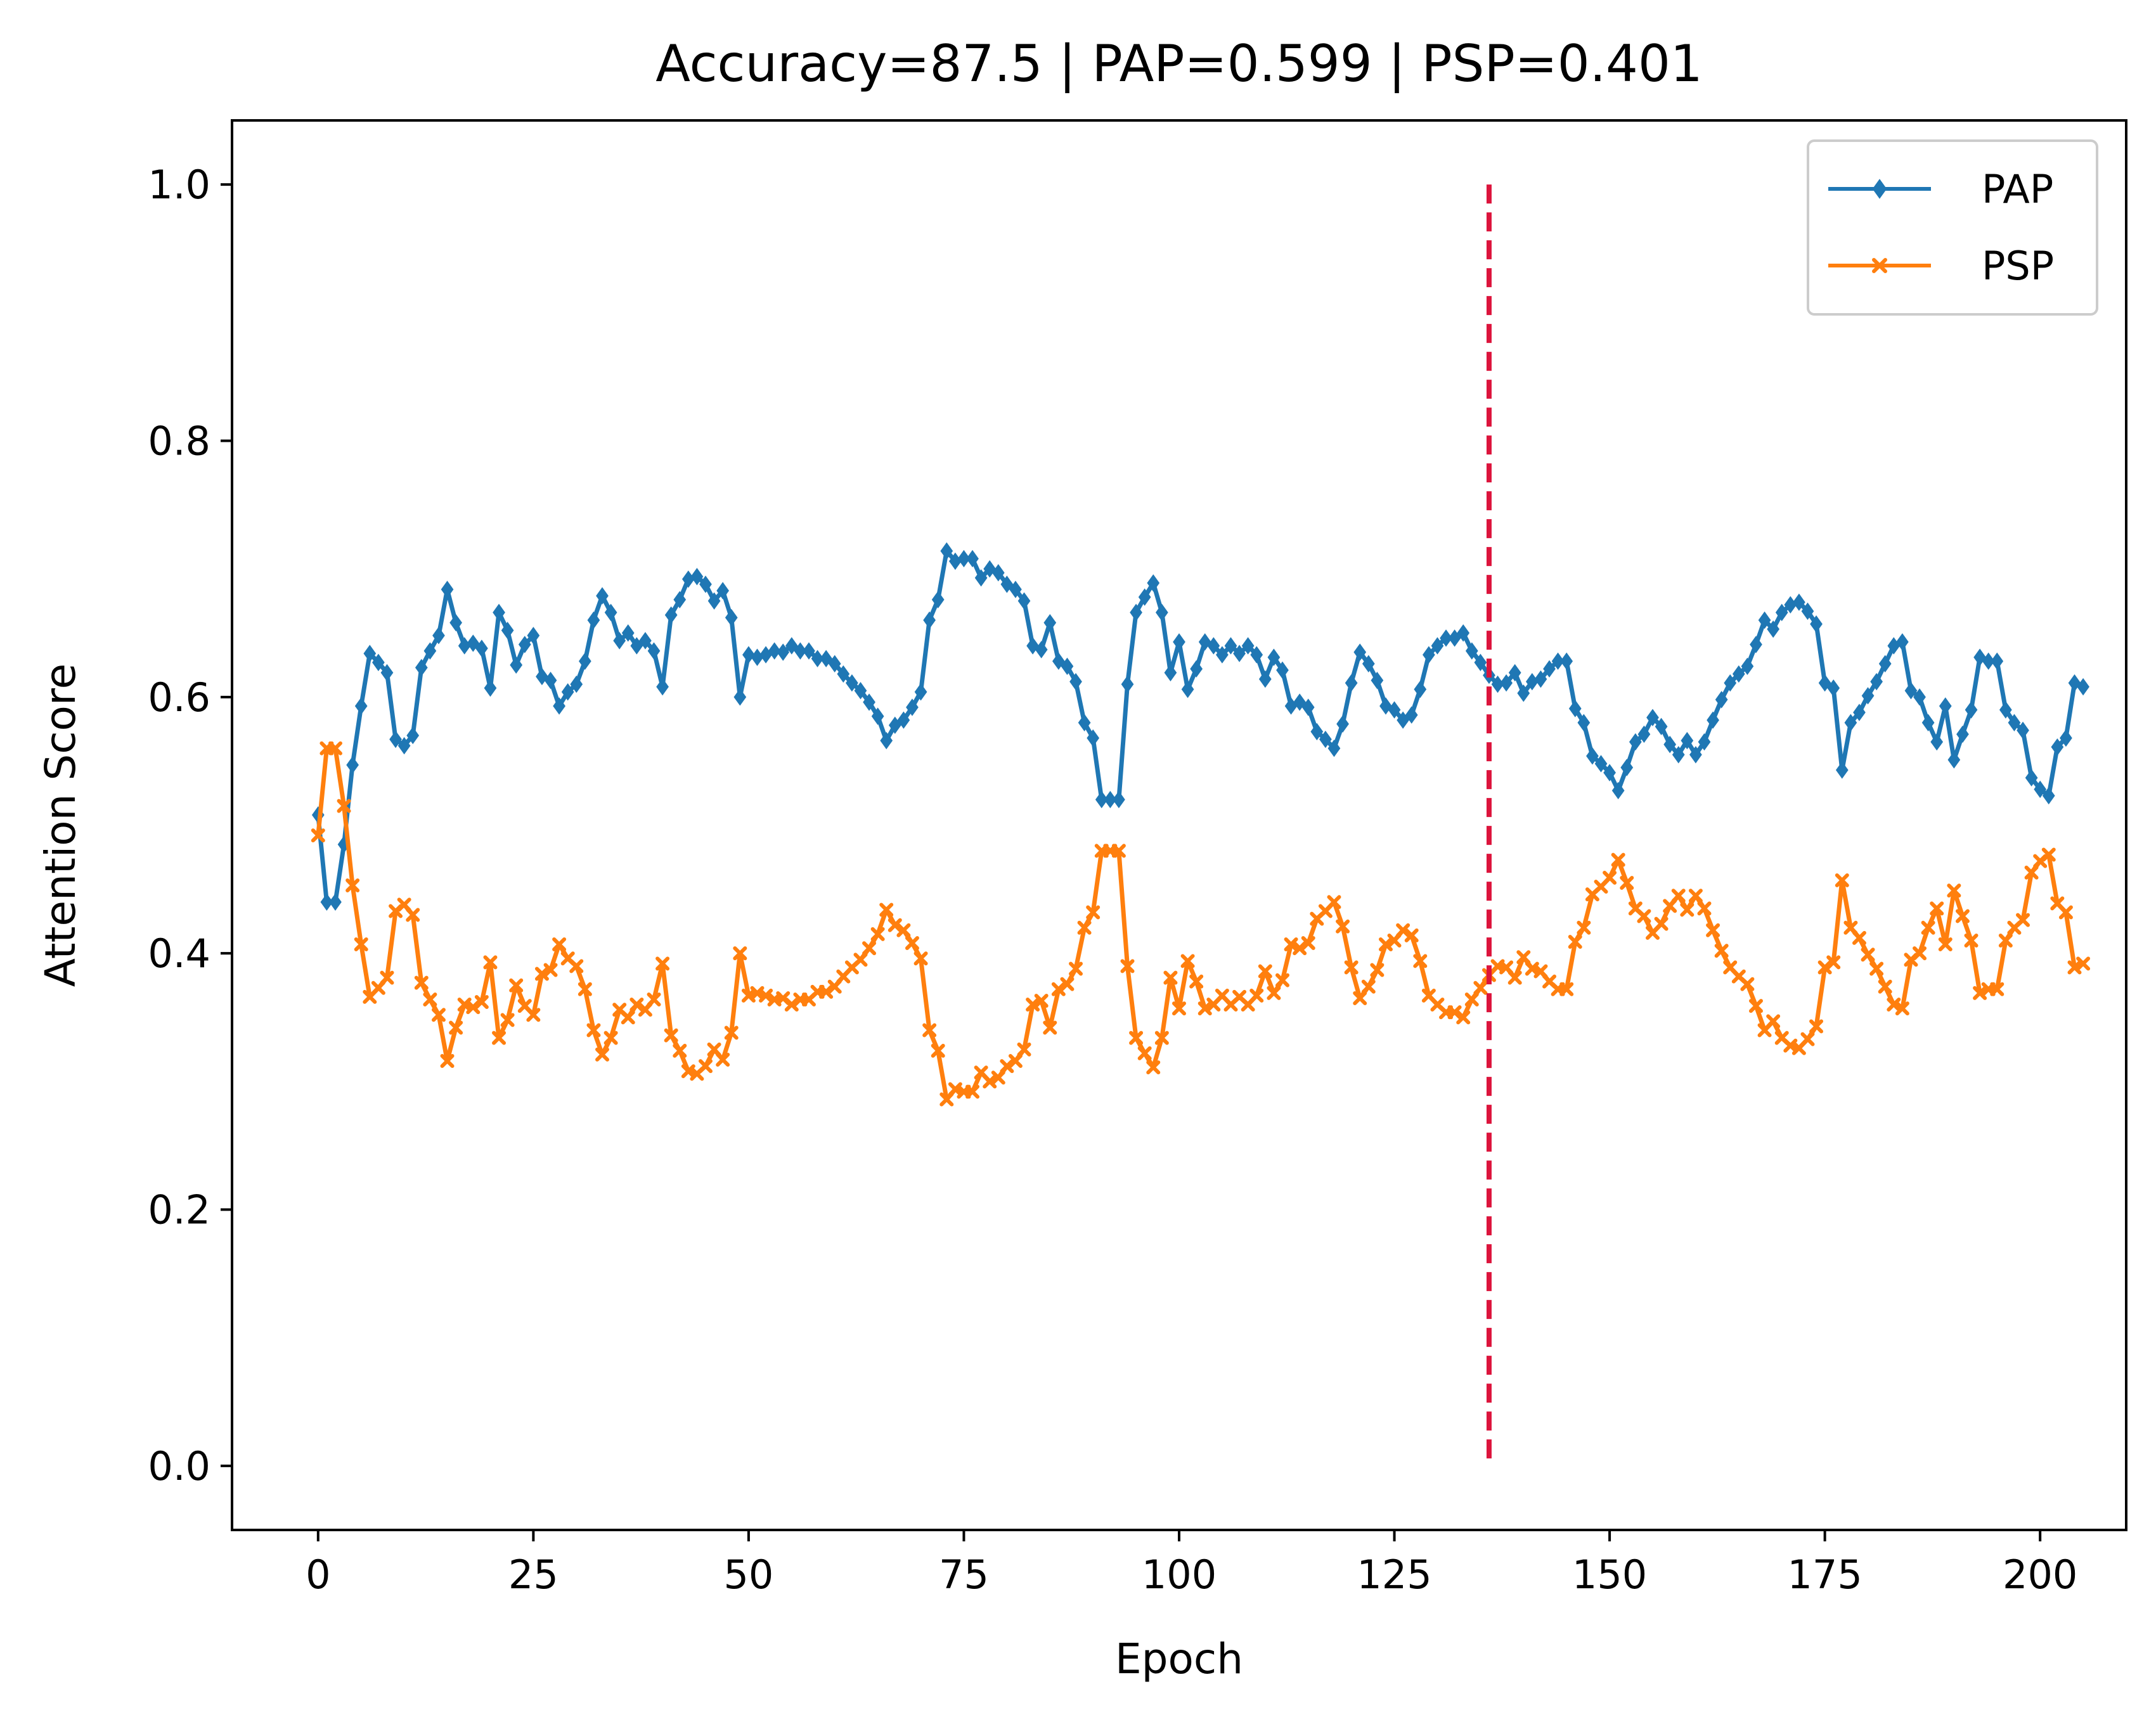 The width and height of the screenshot is (2156, 1722). What do you see at coordinates (179, 185) in the screenshot?
I see `y-tick-label: 1.0` at bounding box center [179, 185].